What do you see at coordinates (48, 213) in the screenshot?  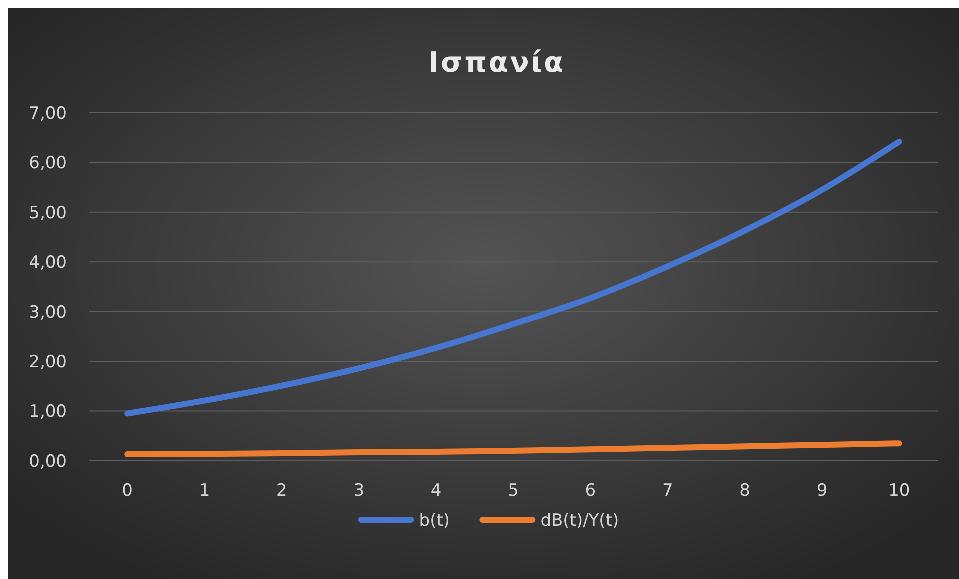 I see `y-tick-label: 5,00` at bounding box center [48, 213].